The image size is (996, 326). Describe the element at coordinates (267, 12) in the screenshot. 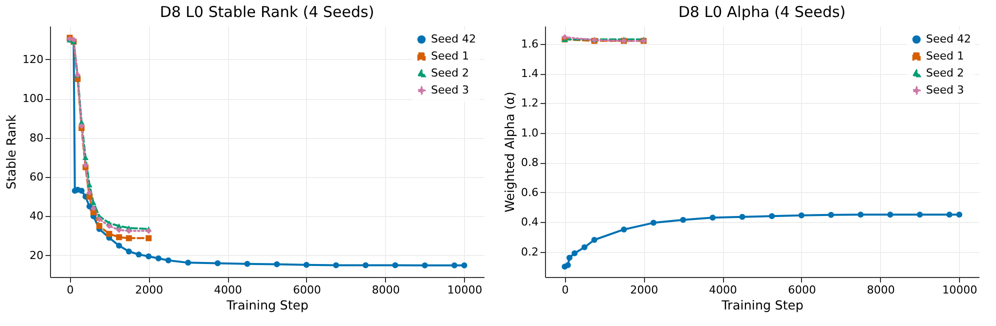

I see `chart-title: D8 L0 Stable Rank (4 Seeds)` at that location.